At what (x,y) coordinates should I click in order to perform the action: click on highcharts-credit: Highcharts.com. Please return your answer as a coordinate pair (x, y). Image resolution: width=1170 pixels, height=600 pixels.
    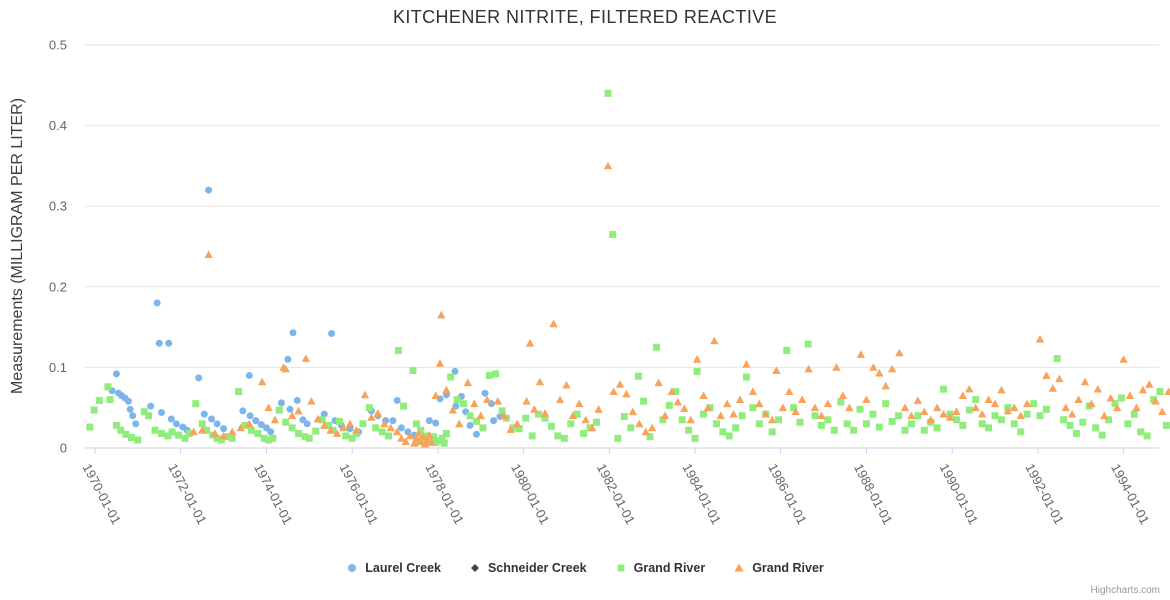
    Looking at the image, I should click on (1125, 590).